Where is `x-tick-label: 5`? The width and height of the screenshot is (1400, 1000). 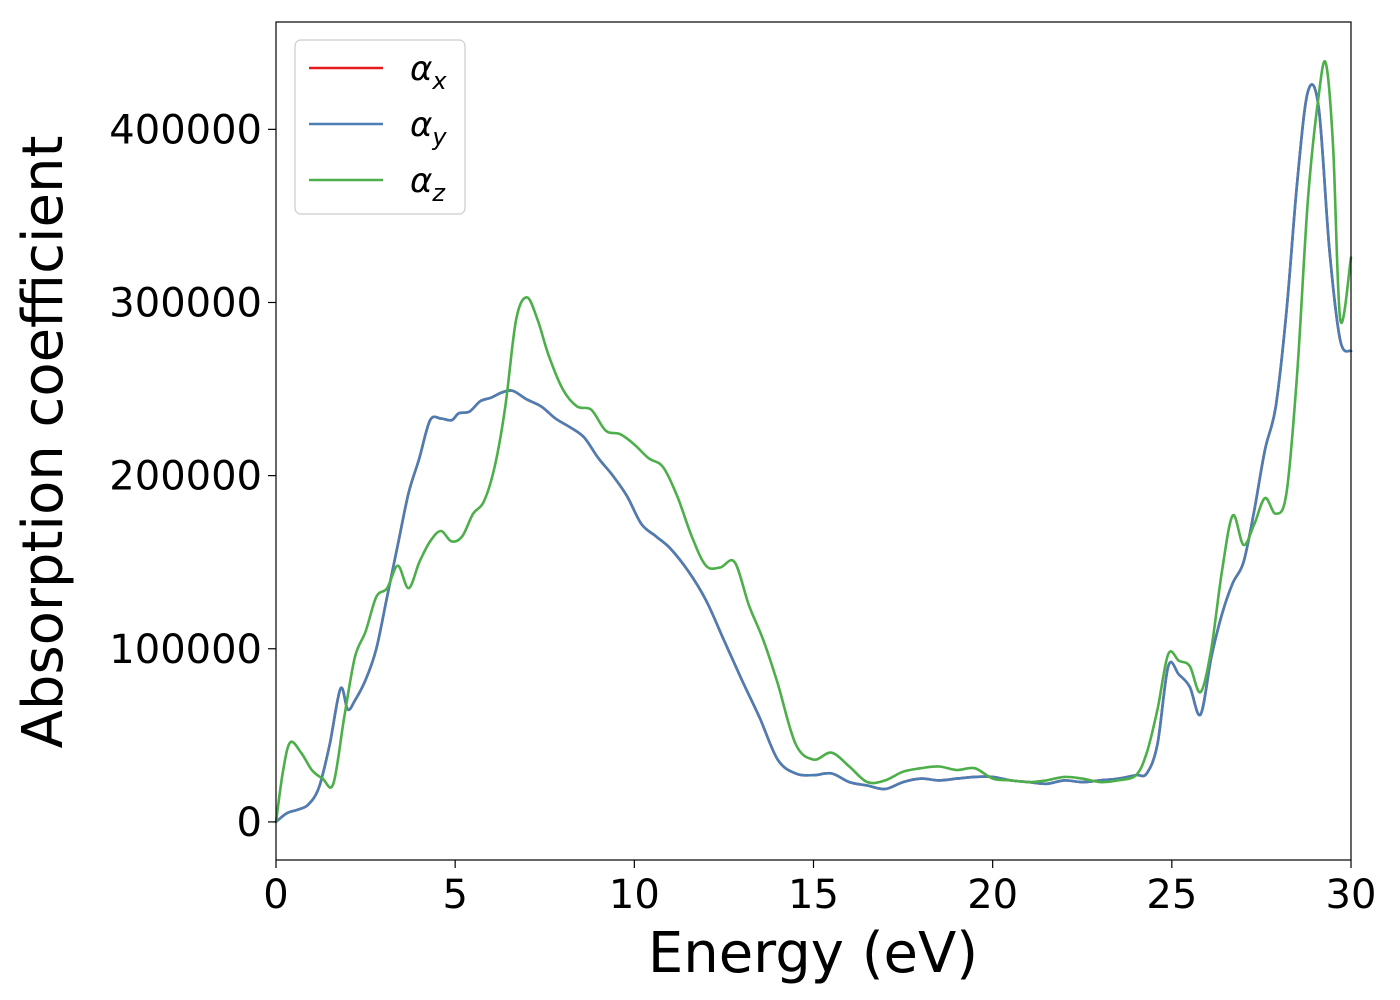
x-tick-label: 5 is located at coordinates (454, 895).